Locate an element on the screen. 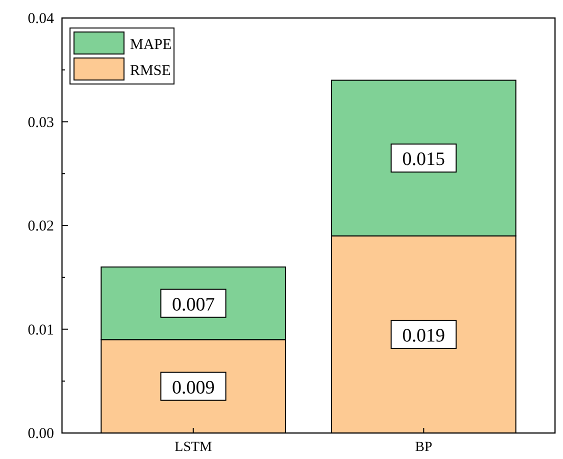 This screenshot has width=563, height=459. y-tick-label: 0.00 is located at coordinates (41, 434).